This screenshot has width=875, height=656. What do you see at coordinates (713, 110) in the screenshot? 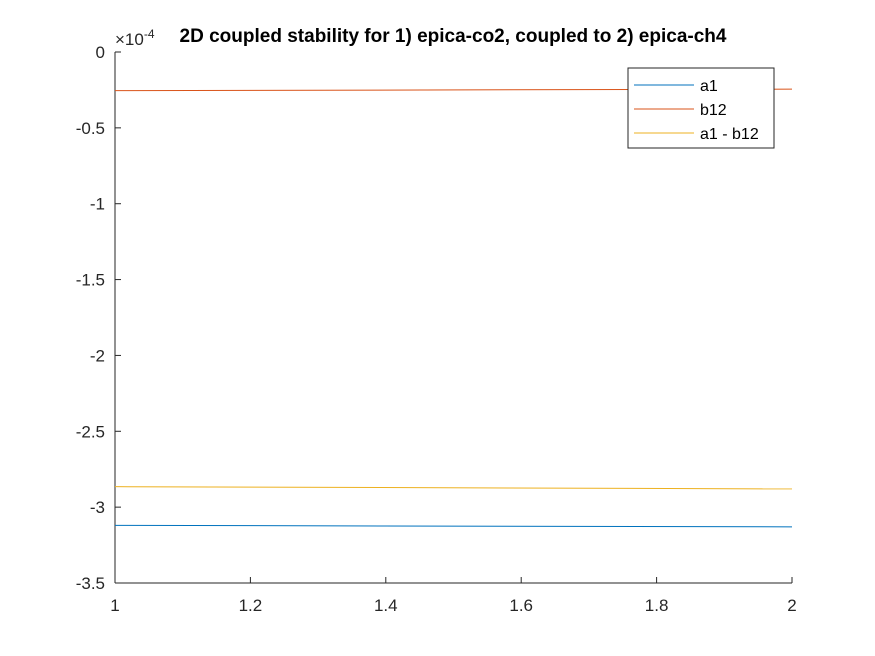
I see `legend-label: b12` at bounding box center [713, 110].